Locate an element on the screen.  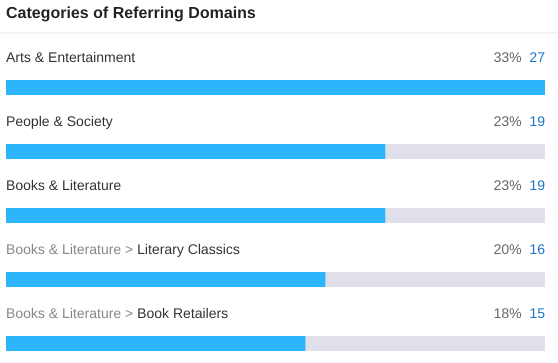
chart-title: Categories of Referring Domains is located at coordinates (131, 13).